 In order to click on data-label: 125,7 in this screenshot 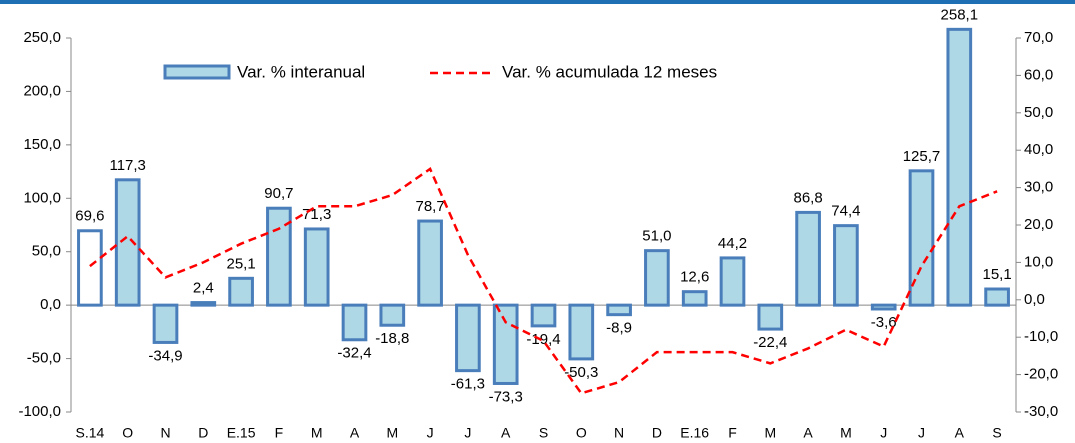, I will do `click(922, 156)`.